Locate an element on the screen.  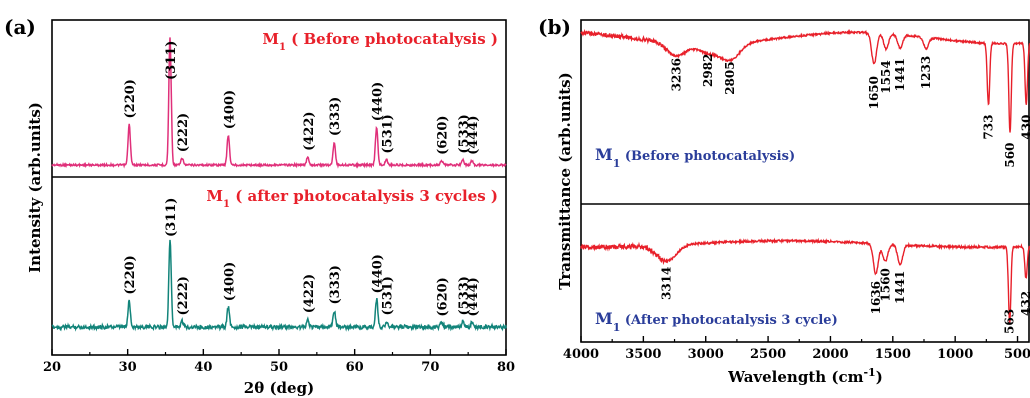
label-rest: (After photocatalysis 3 cycle) is located at coordinates (728, 320).